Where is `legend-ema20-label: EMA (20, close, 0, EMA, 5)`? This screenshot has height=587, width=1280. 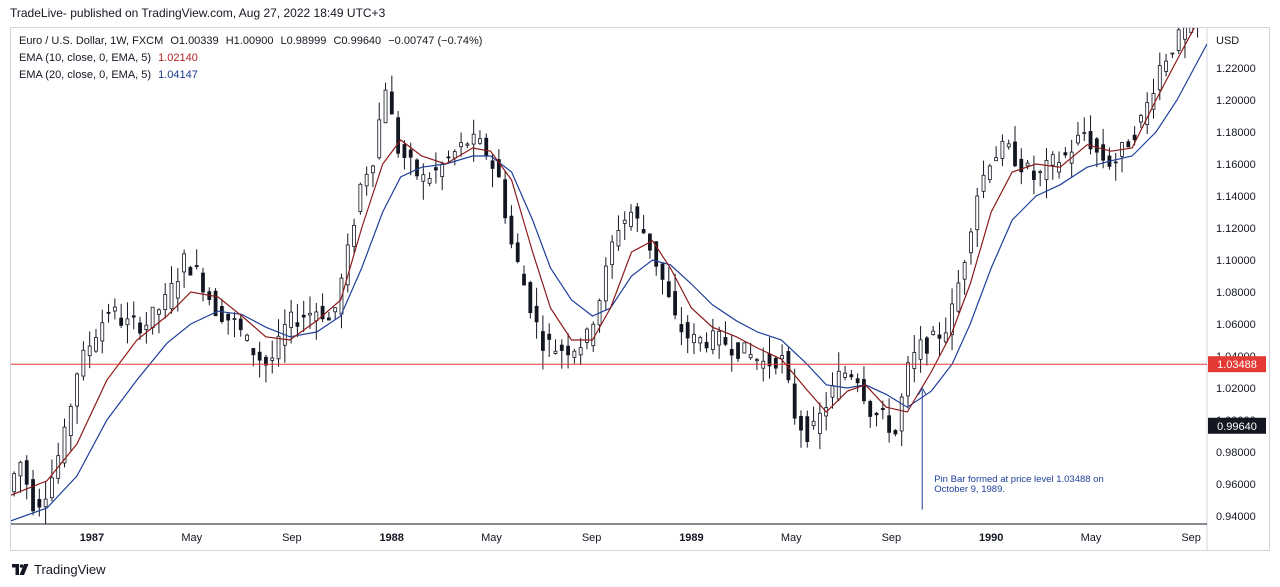 legend-ema20-label: EMA (20, close, 0, EMA, 5) is located at coordinates (85, 75).